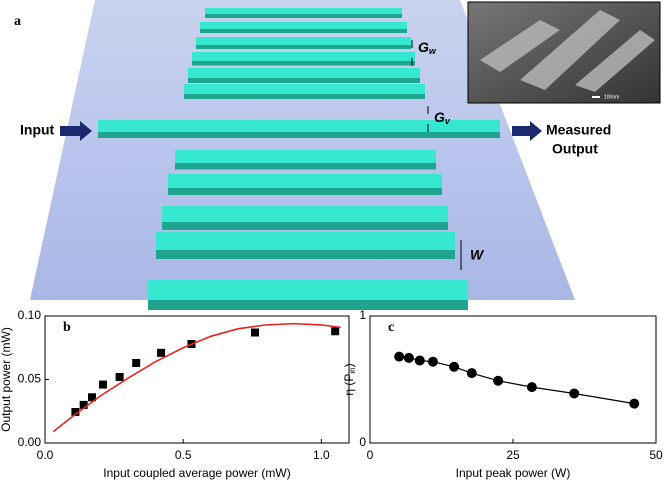 This screenshot has width=669, height=482. Describe the element at coordinates (575, 149) in the screenshot. I see `output-label: Output` at that location.